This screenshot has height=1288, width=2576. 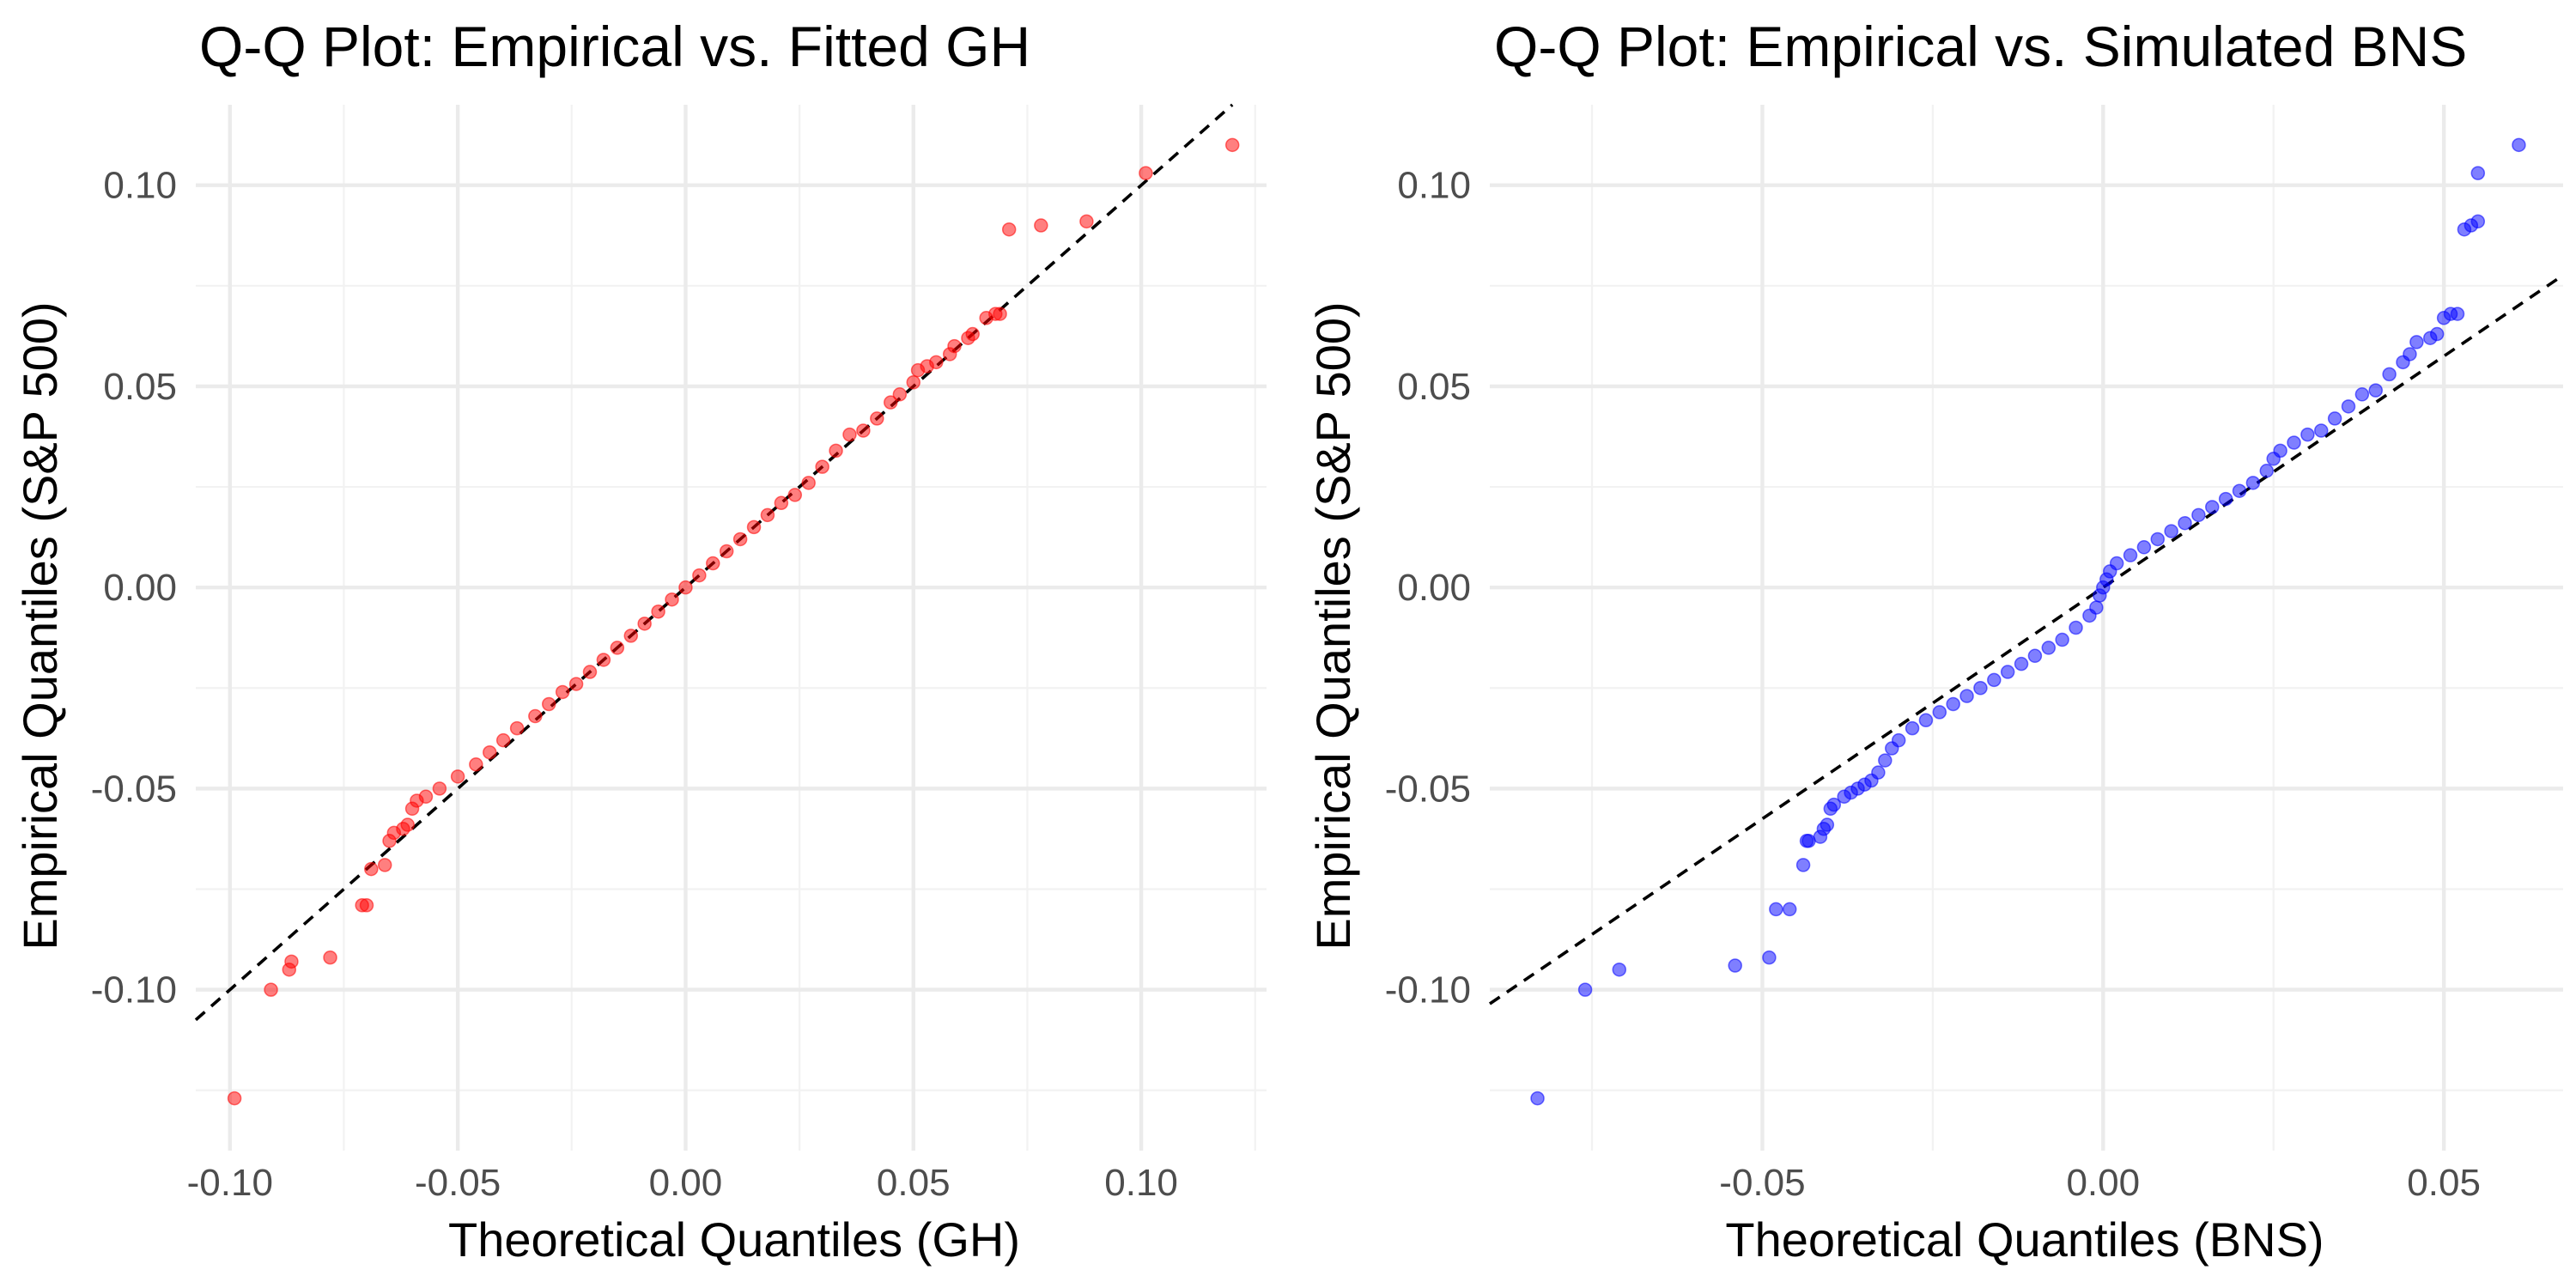 I want to click on x-tick-label: -0.10, so click(x=230, y=1183).